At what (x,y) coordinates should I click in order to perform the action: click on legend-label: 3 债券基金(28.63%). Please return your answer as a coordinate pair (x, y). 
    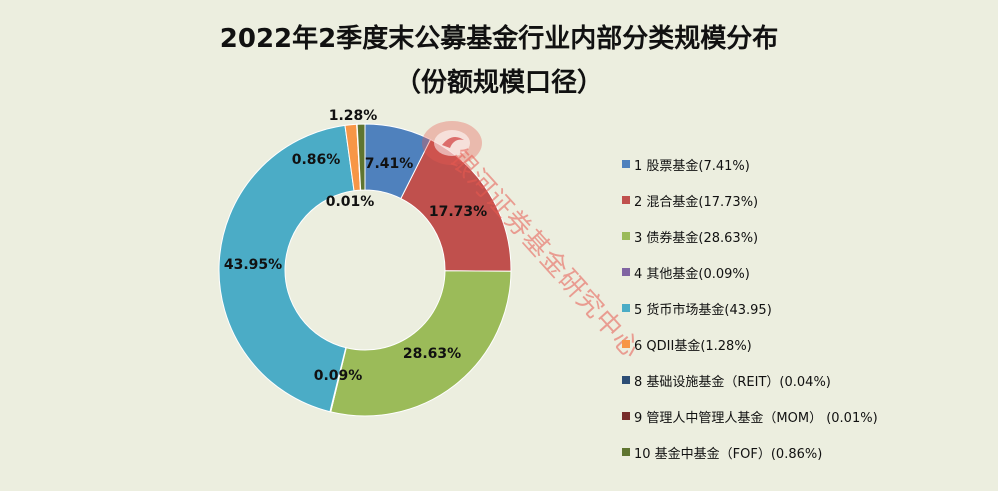
    Looking at the image, I should click on (696, 238).